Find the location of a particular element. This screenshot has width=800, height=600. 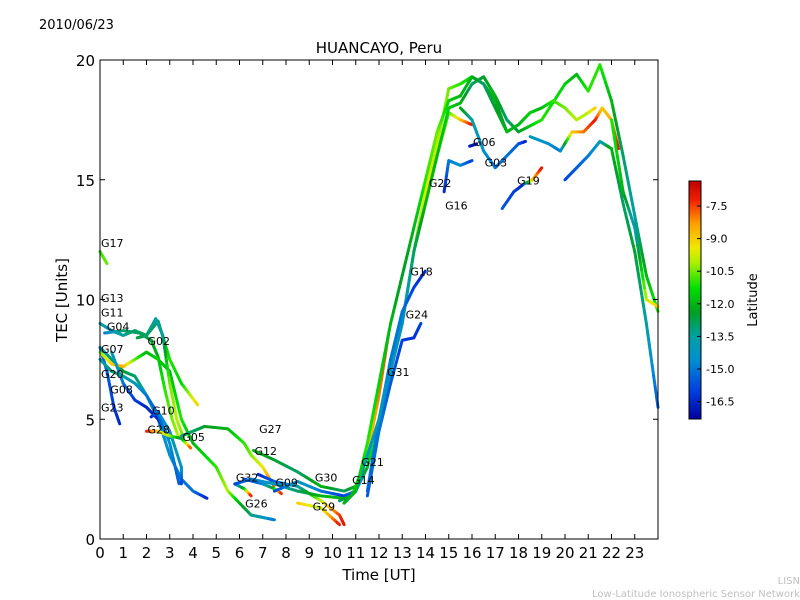

chart-title: HUANCAYO, Peru is located at coordinates (379, 48).